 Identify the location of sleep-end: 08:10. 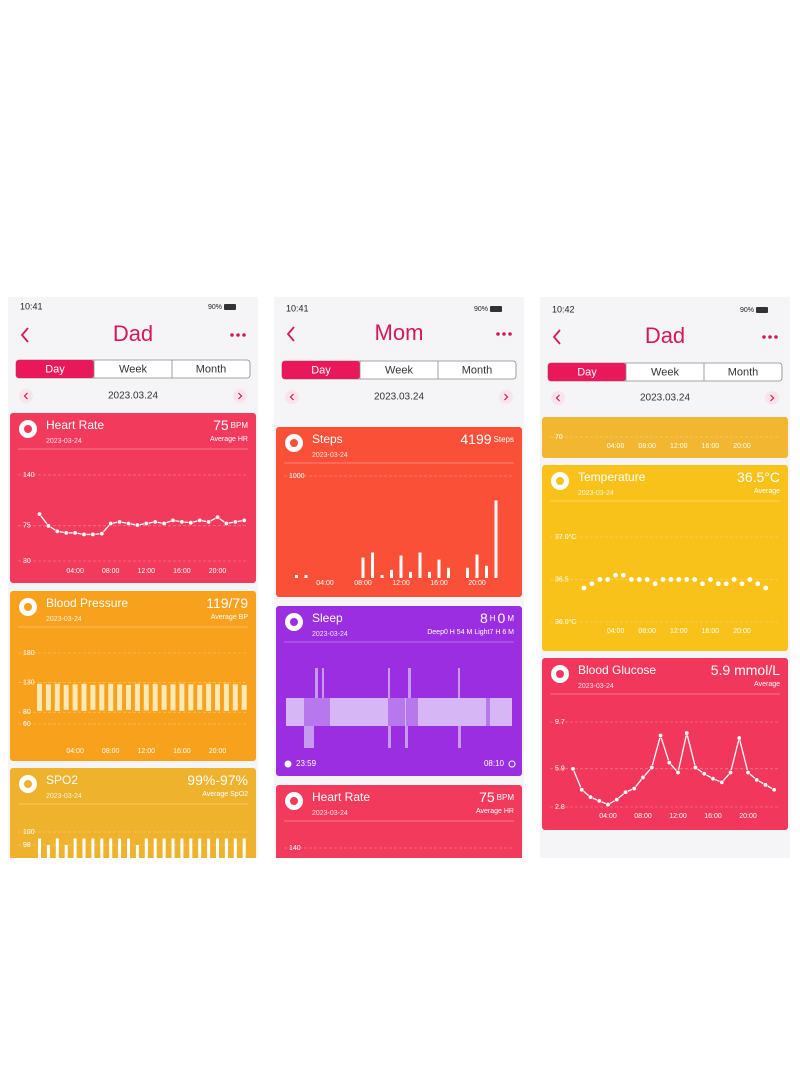
(494, 763).